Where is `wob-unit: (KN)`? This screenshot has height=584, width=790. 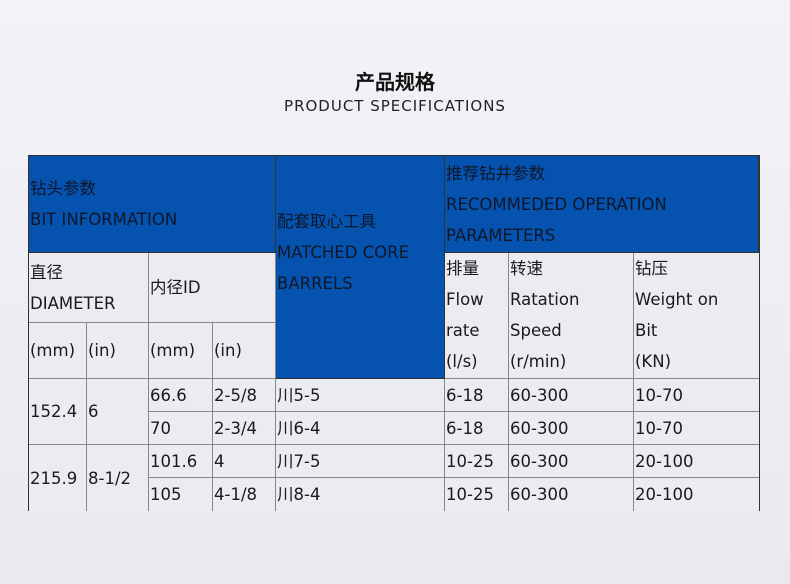 wob-unit: (KN) is located at coordinates (653, 361).